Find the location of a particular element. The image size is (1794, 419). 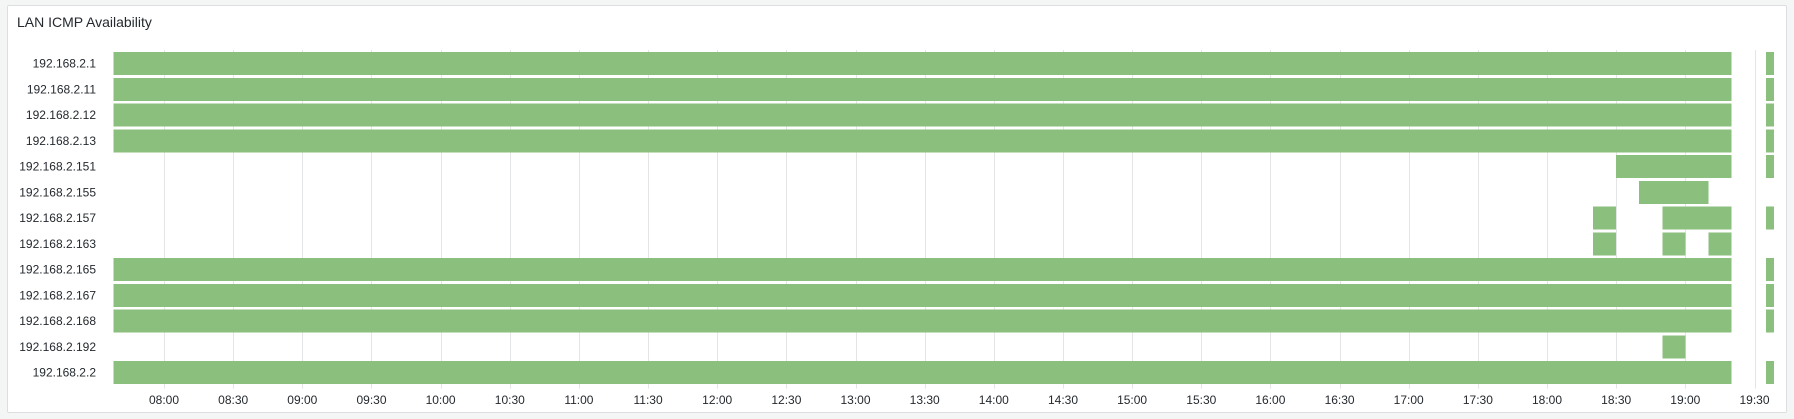

x-tick-label: 13:00 is located at coordinates (855, 400).